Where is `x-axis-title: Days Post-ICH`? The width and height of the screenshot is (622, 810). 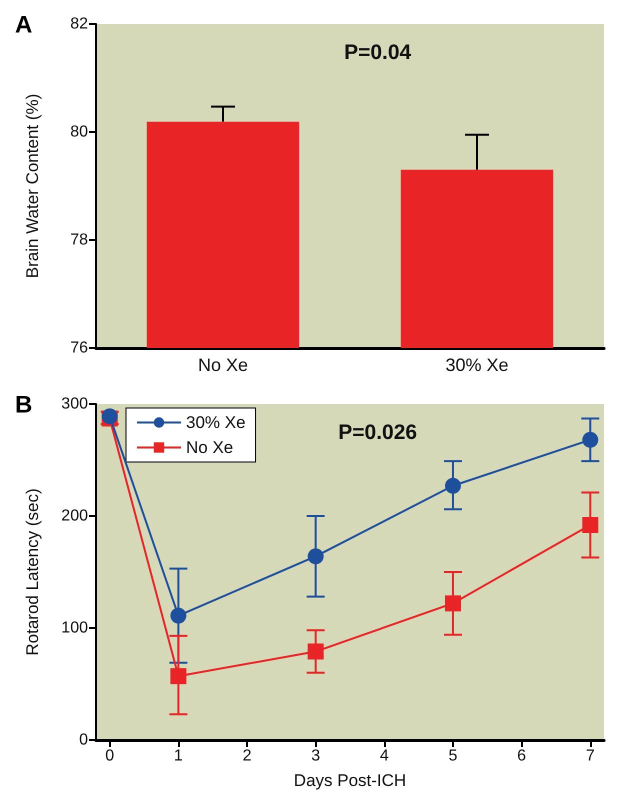 x-axis-title: Days Post-ICH is located at coordinates (350, 780).